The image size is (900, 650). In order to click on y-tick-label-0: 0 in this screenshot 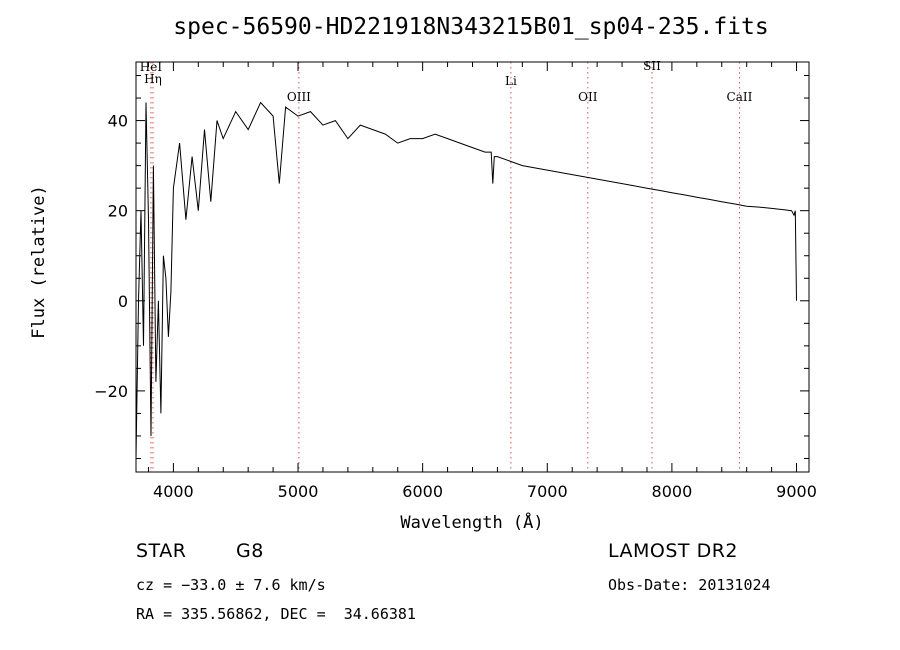, I will do `click(123, 301)`.